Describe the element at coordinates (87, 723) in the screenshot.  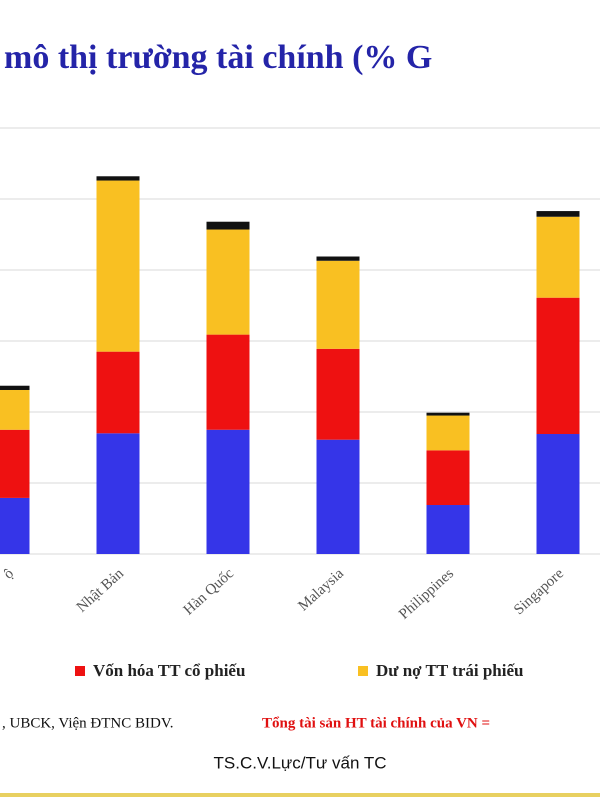
I see `source-note: , UBCK, Viện ĐTNC BIDV.` at that location.